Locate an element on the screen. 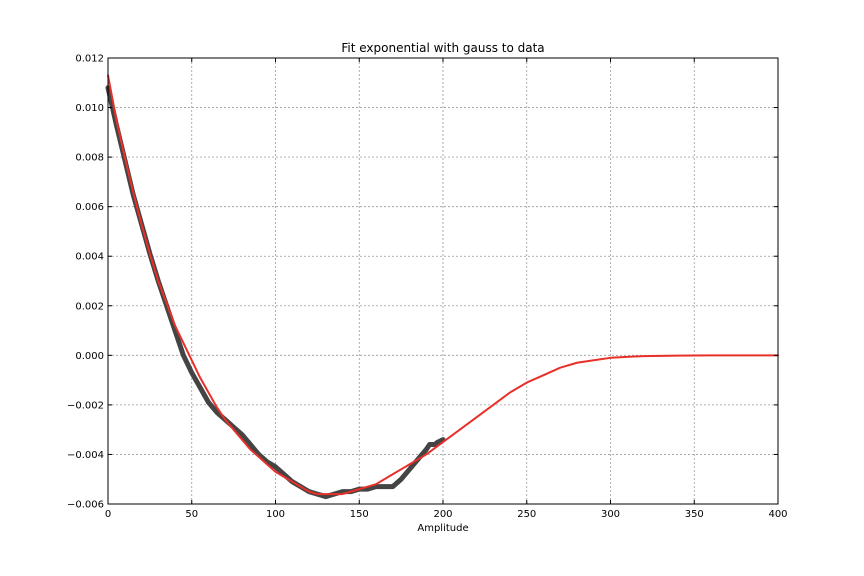 This screenshot has height=576, width=864. y-tick-label: 0.004 is located at coordinates (89, 257).